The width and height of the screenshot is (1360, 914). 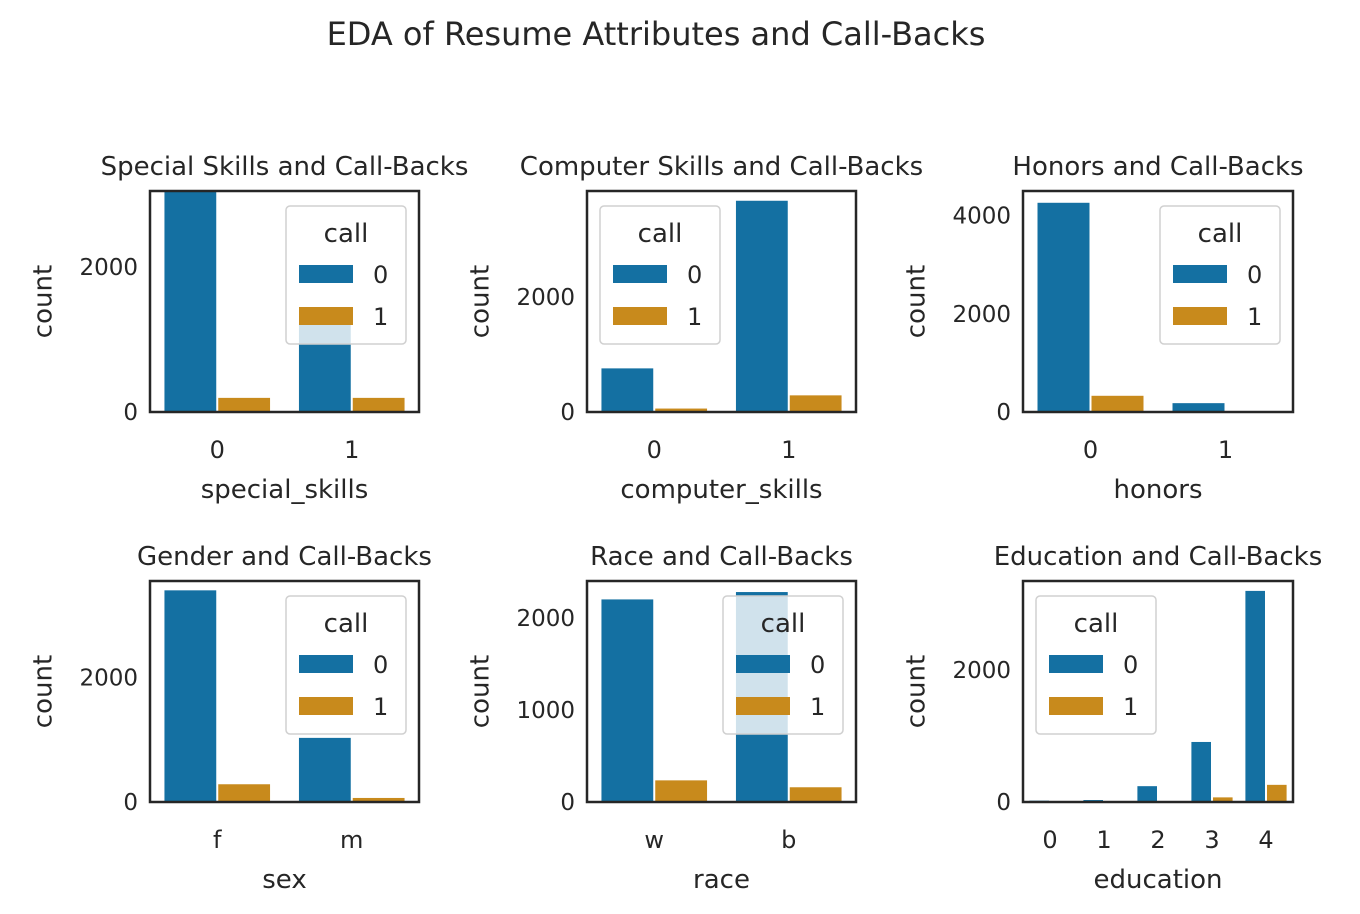 What do you see at coordinates (545, 711) in the screenshot?
I see `y-tick-label: 1000` at bounding box center [545, 711].